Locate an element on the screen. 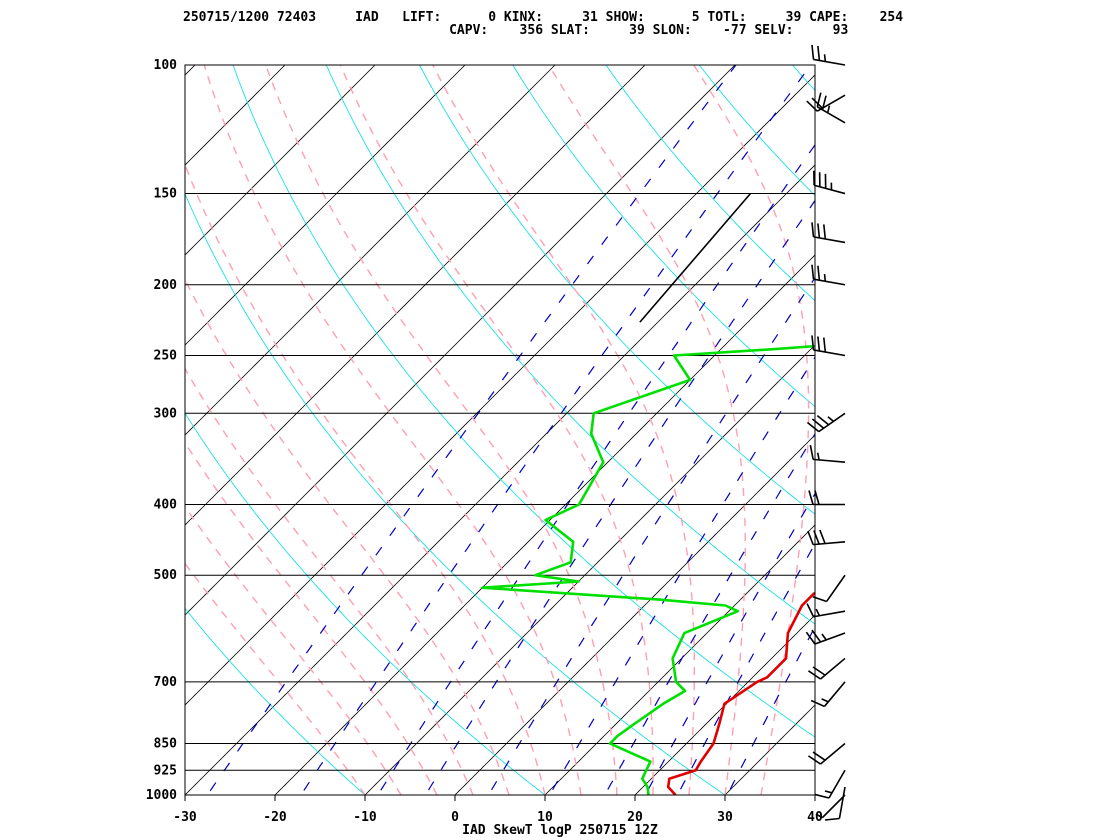  temperature-profile-line is located at coordinates (740, 693).